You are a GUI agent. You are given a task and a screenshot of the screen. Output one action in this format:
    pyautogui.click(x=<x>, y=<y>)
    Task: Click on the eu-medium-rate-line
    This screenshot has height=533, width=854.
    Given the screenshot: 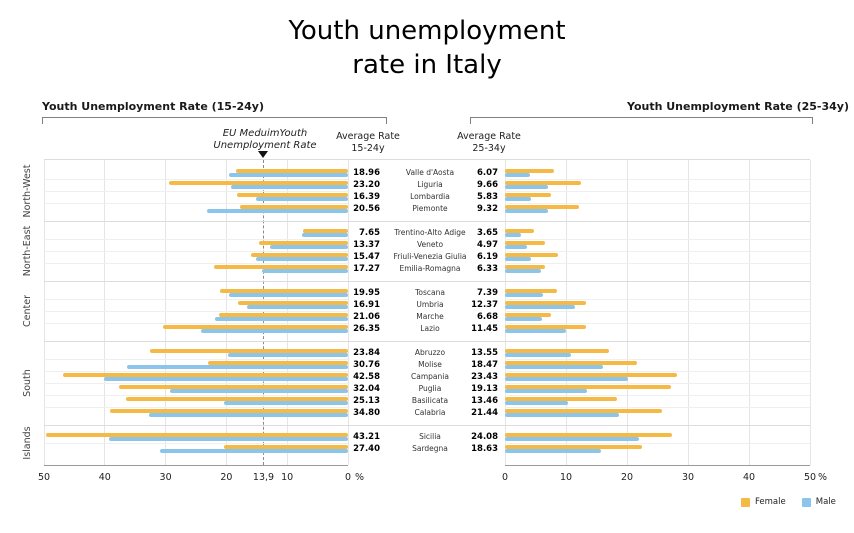 What is the action you would take?
    pyautogui.click(x=263, y=312)
    